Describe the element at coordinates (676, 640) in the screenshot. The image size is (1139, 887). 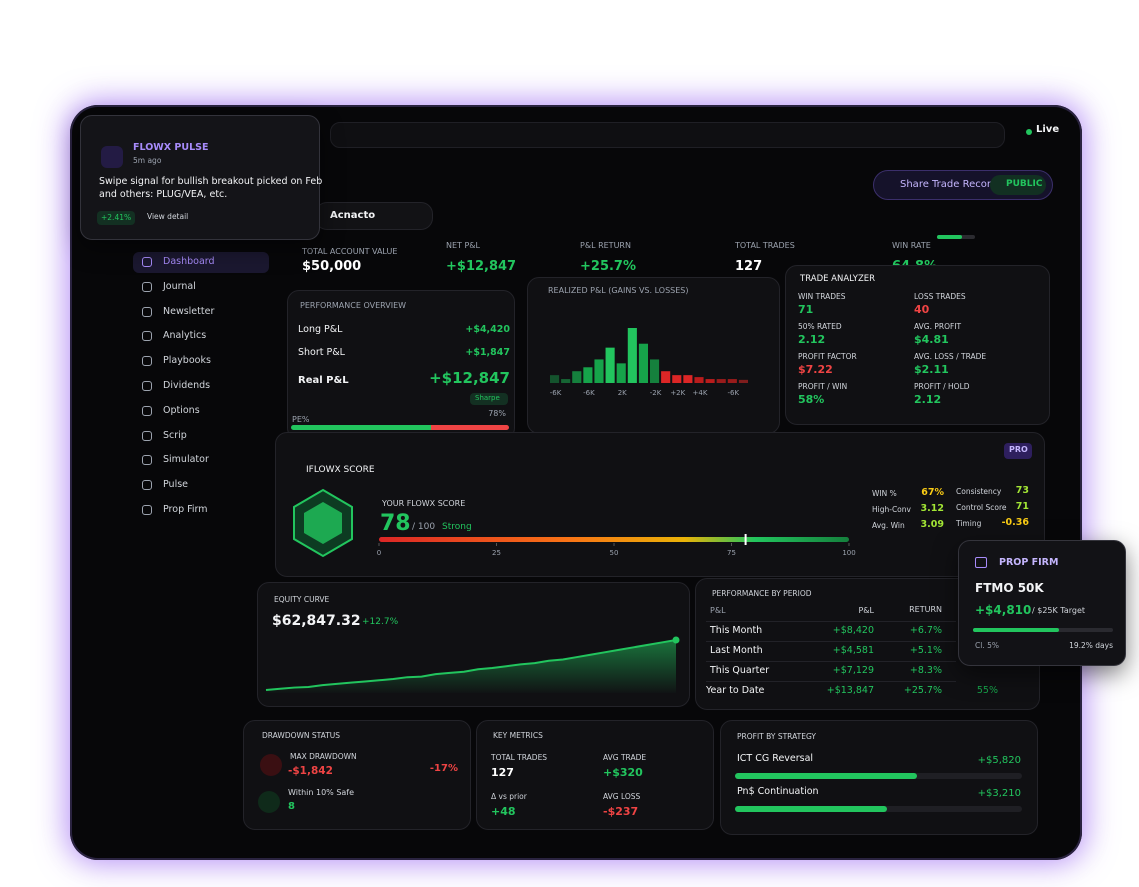
I see `equity-end-dot` at that location.